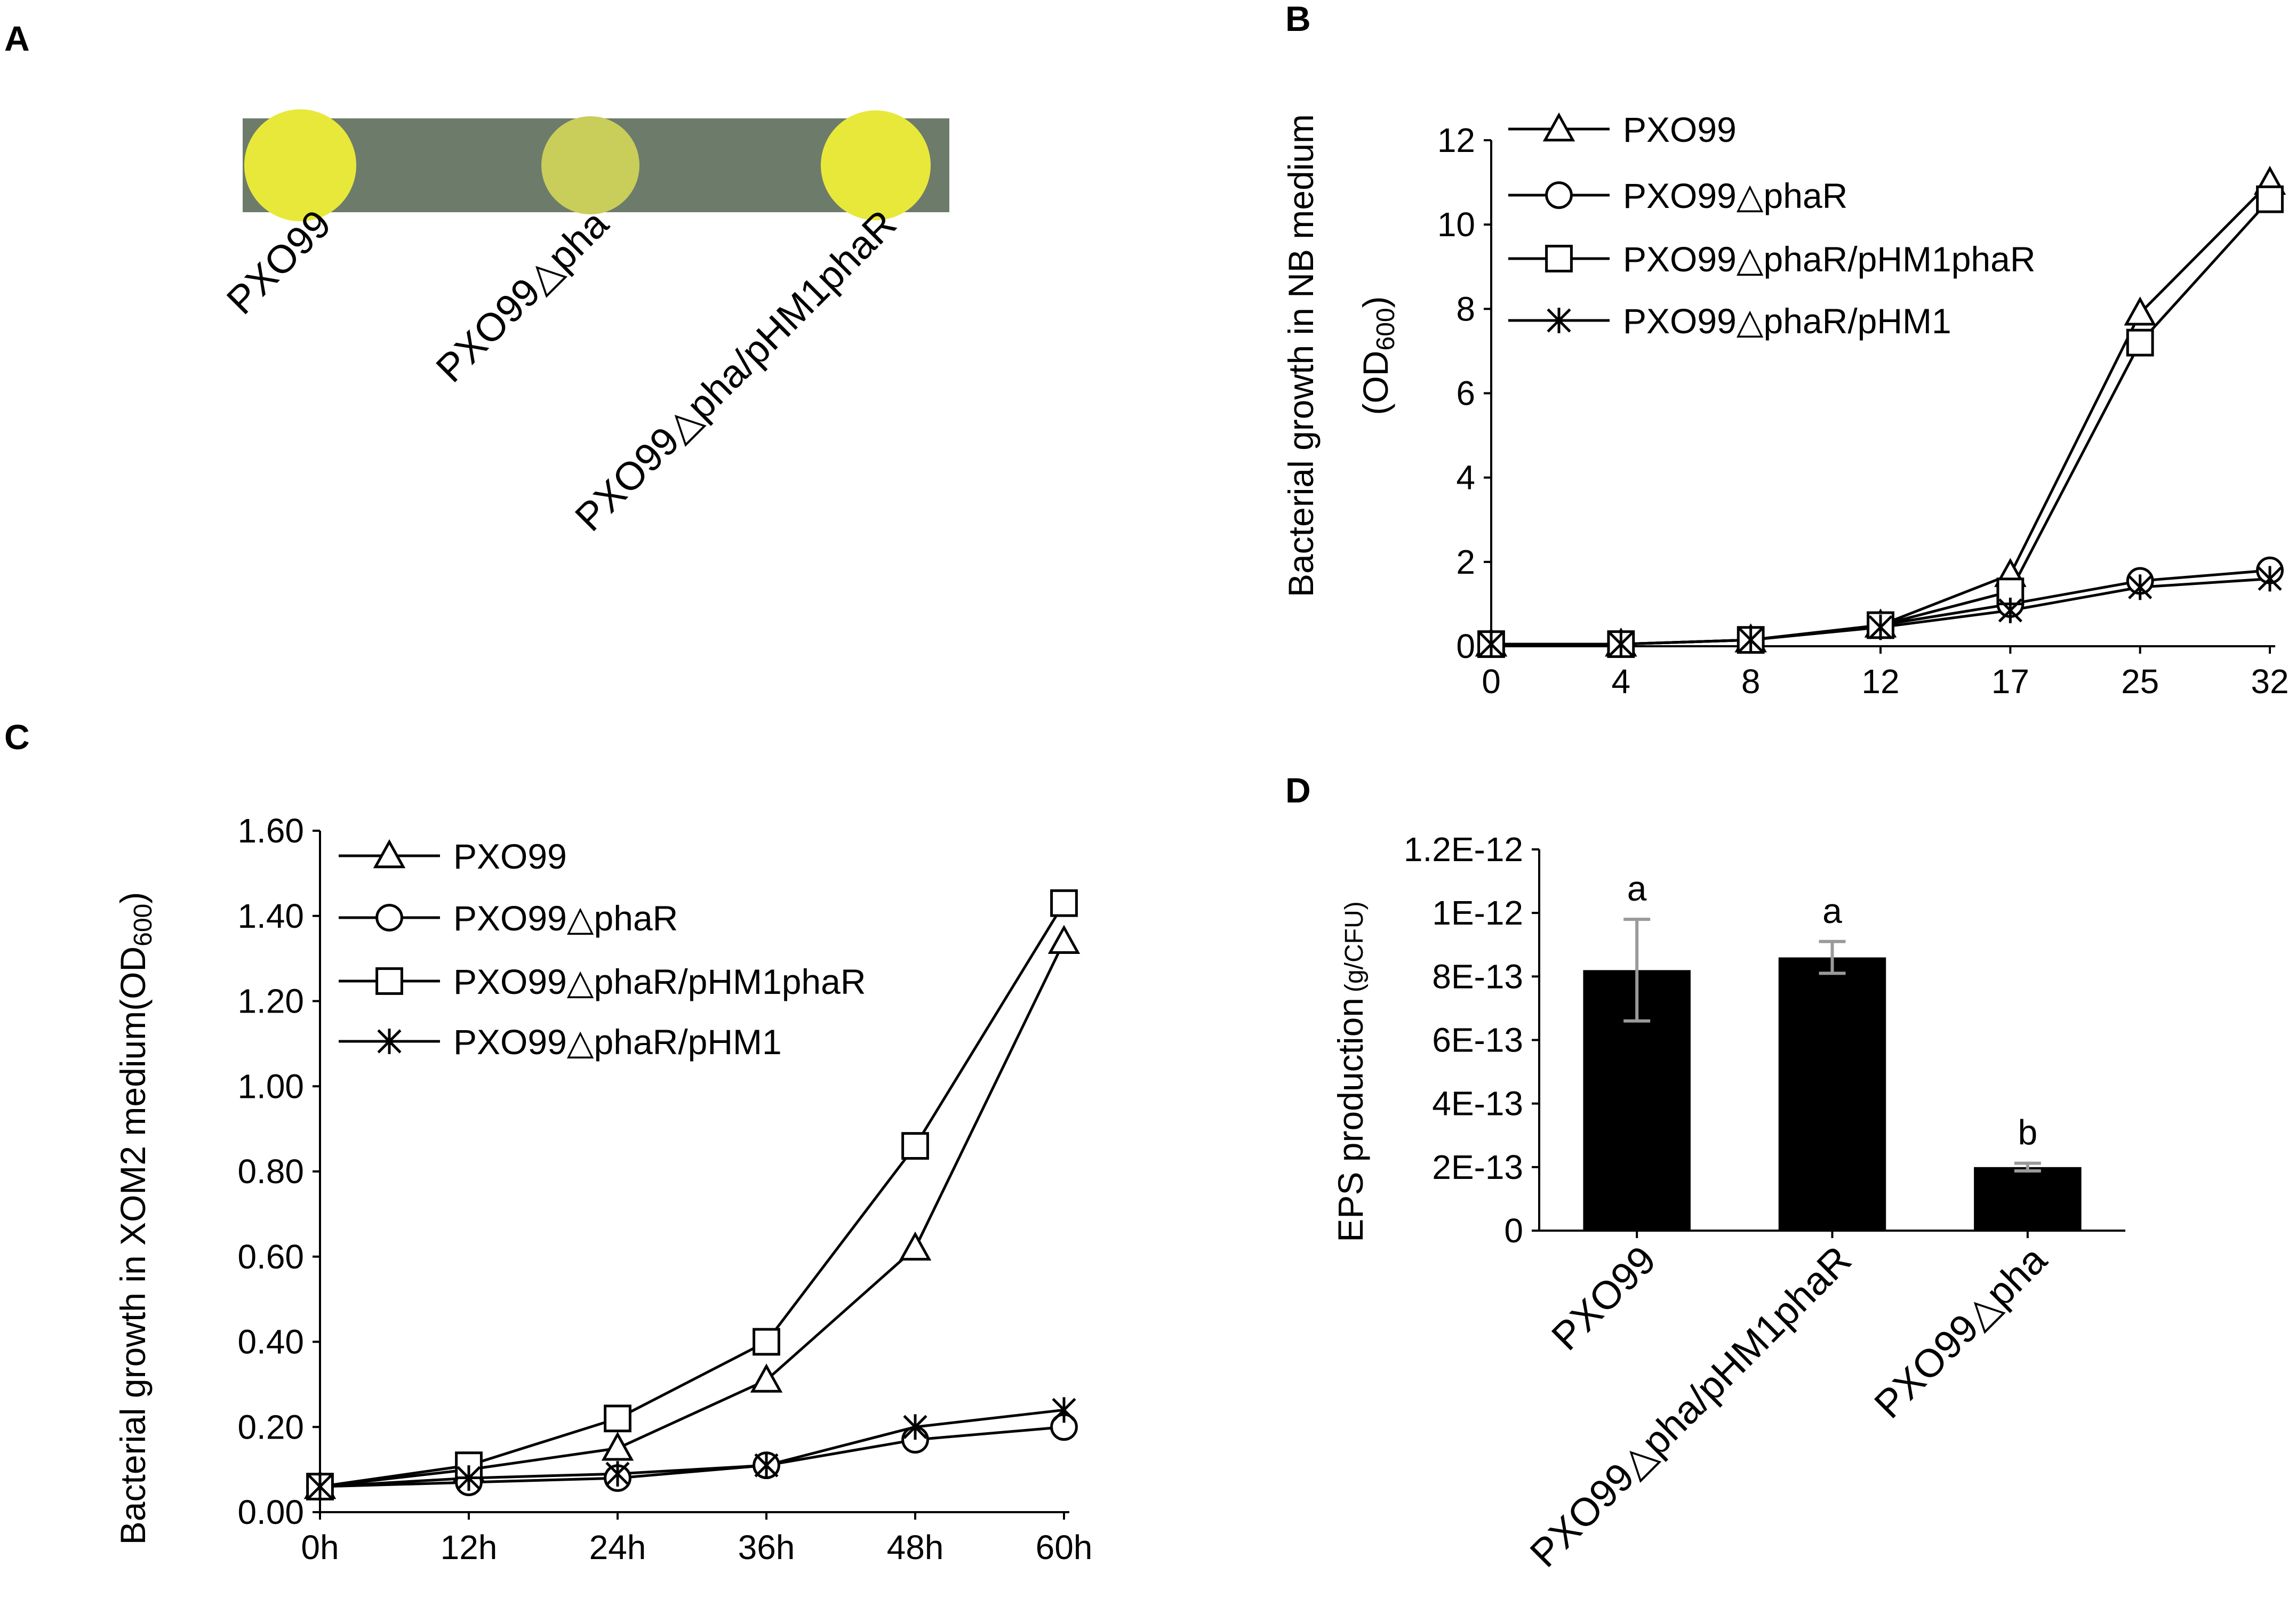  Describe the element at coordinates (2028, 1199) in the screenshot. I see `bar` at that location.